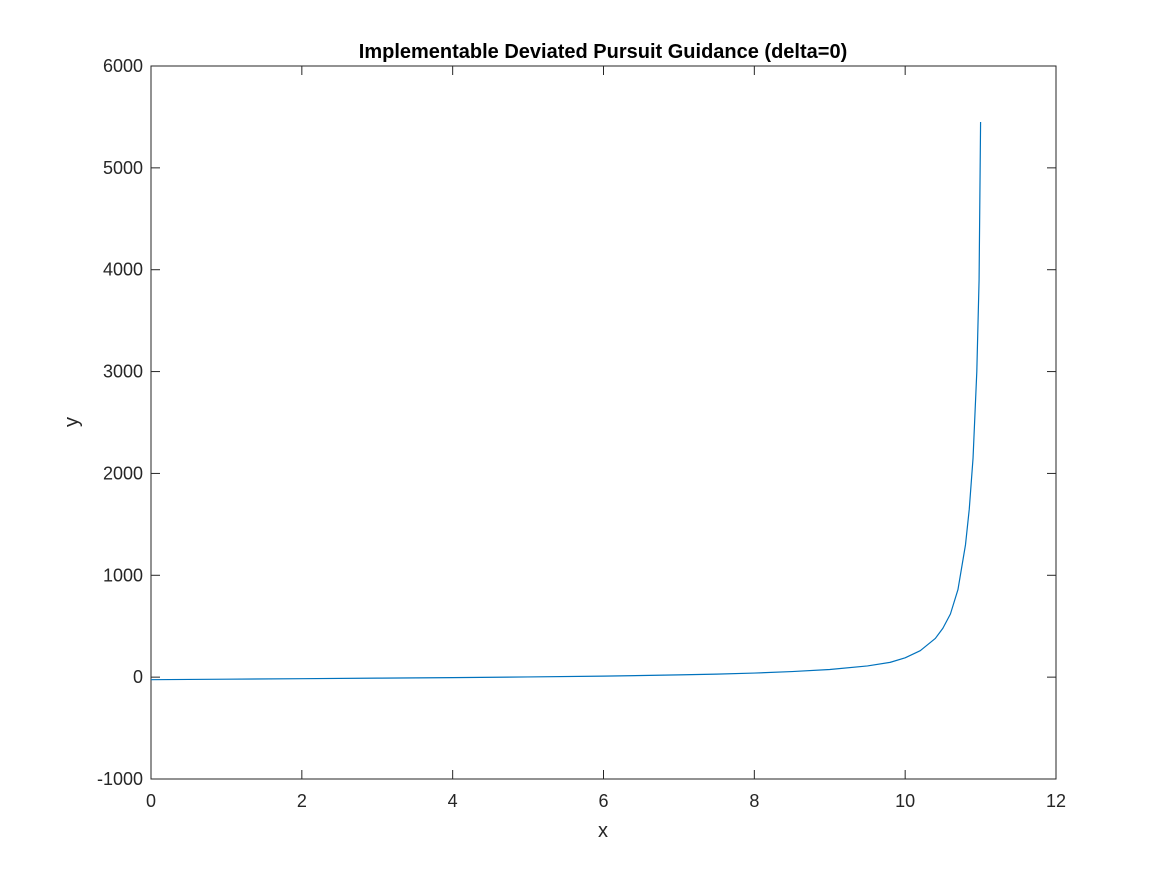 This screenshot has width=1167, height=875. I want to click on x-tick-label: 4, so click(453, 801).